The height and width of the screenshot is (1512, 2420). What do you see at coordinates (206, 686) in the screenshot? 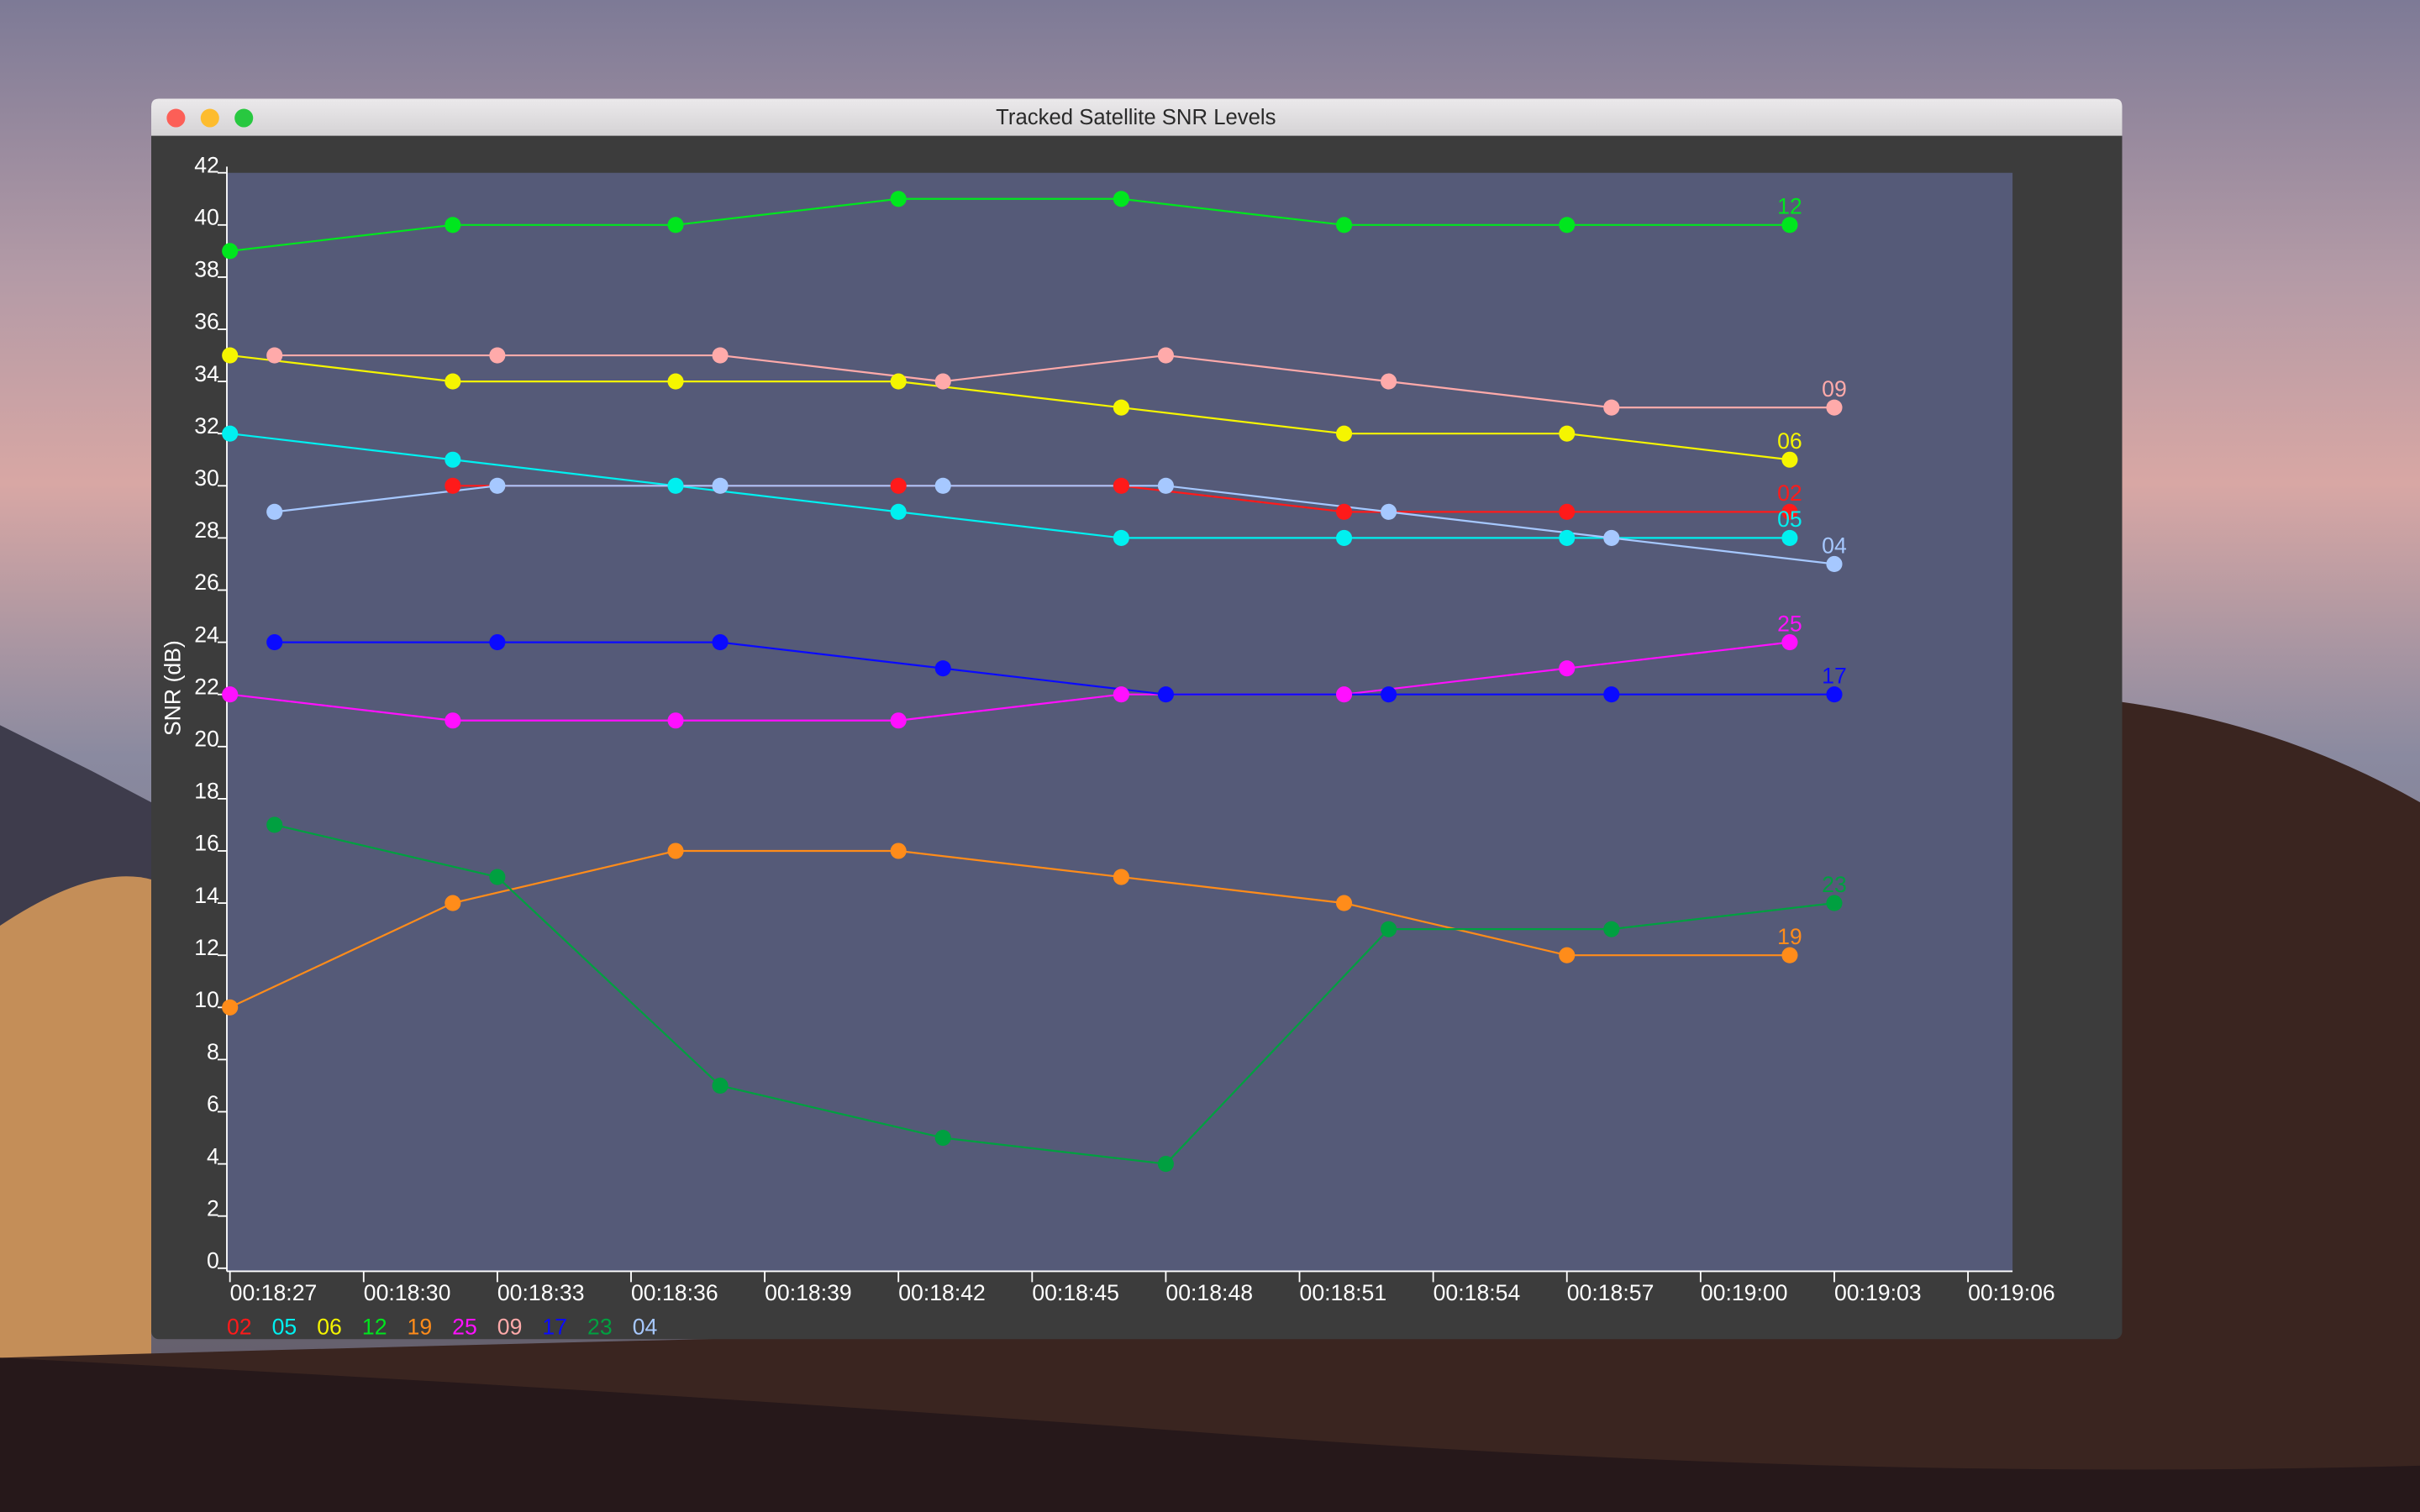
I see `y-tick-label: 22` at bounding box center [206, 686].